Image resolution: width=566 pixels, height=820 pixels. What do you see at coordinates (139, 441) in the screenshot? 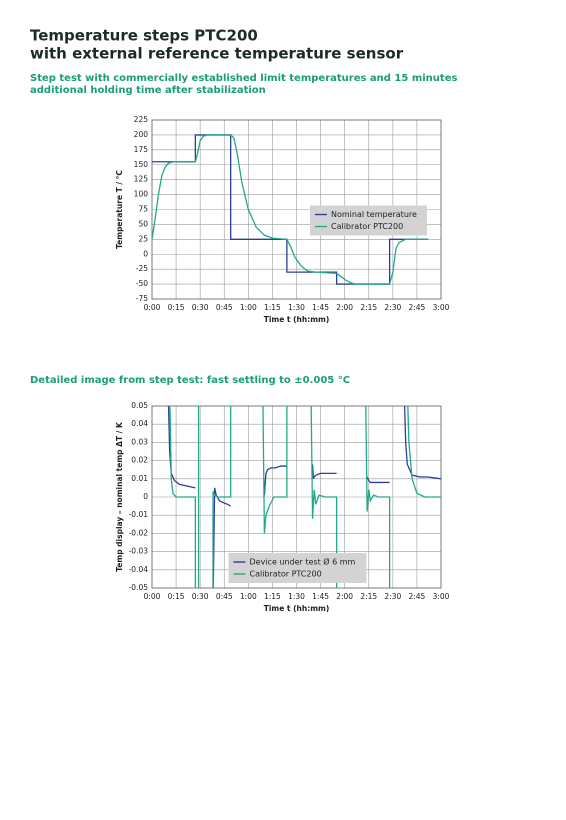
I see `y-tick-label: 0.03` at bounding box center [139, 441].